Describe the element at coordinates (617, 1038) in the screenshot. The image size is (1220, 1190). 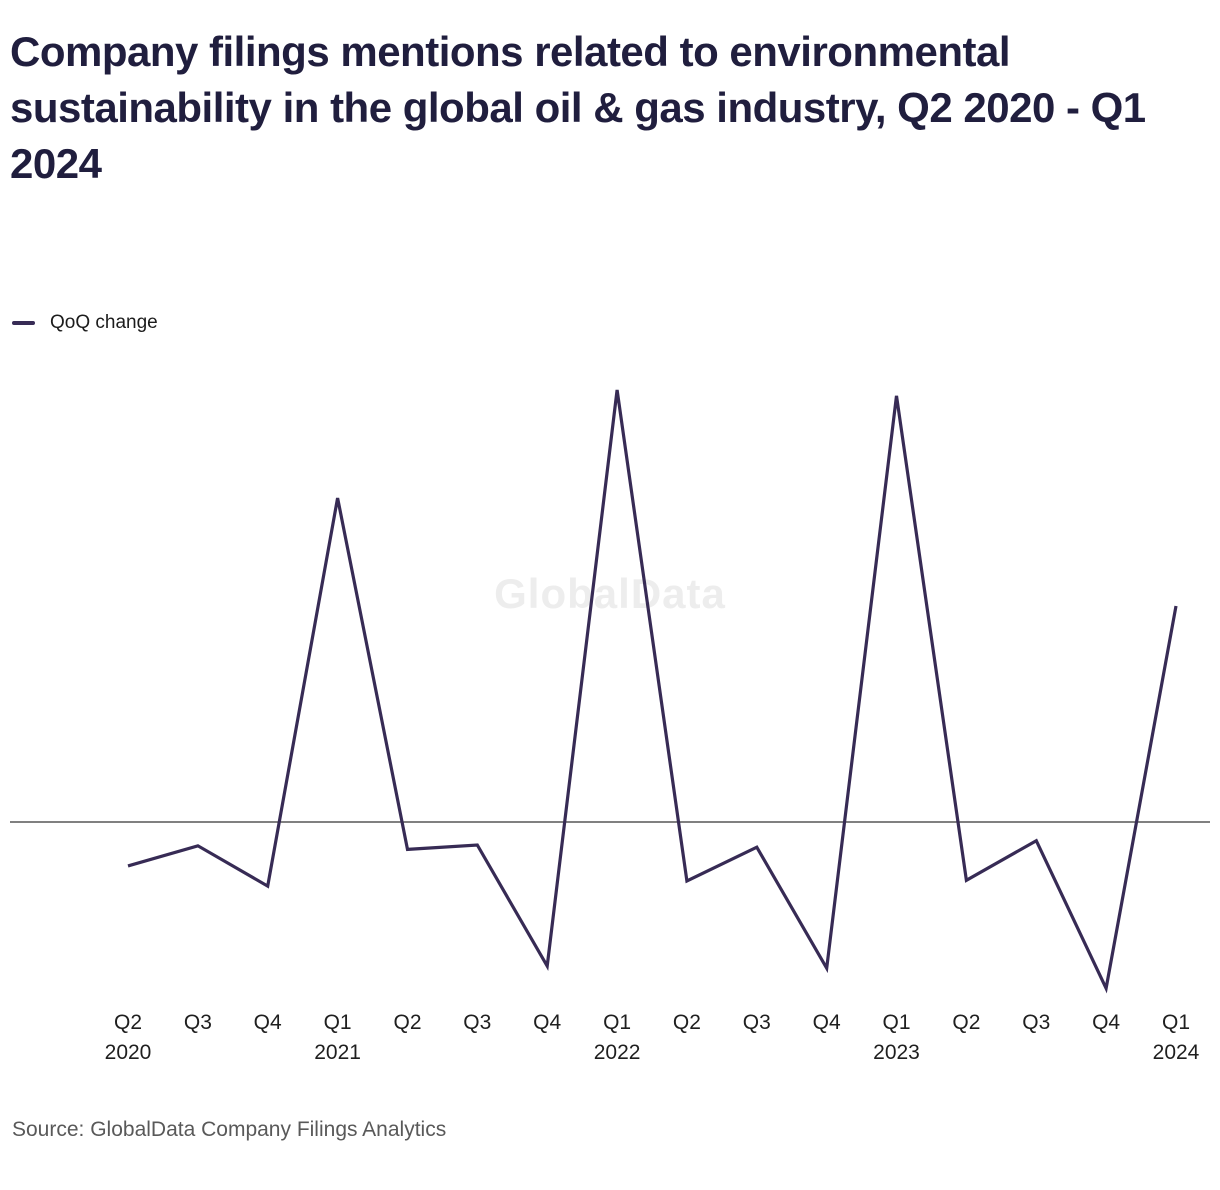
I see `x-tick-q1-2022: Q1 2022` at that location.